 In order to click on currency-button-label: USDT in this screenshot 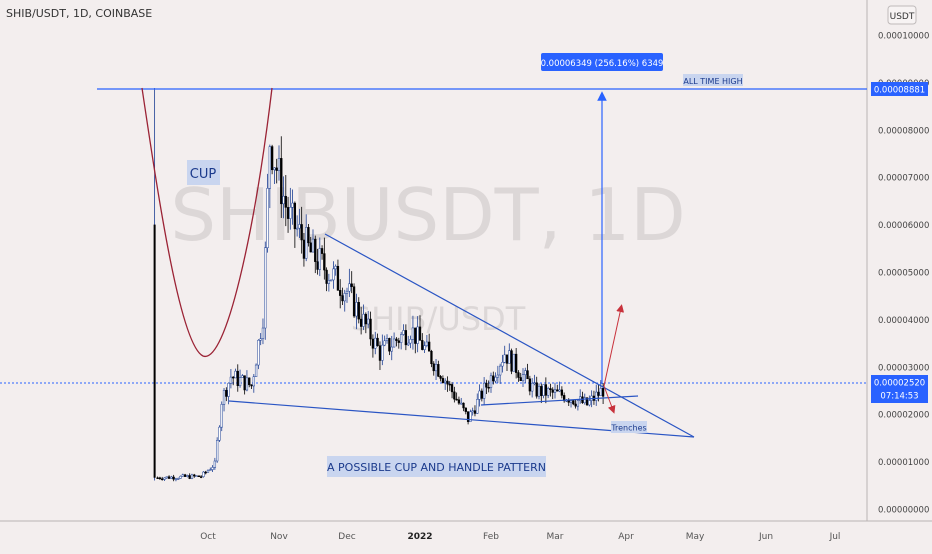, I will do `click(902, 17)`.